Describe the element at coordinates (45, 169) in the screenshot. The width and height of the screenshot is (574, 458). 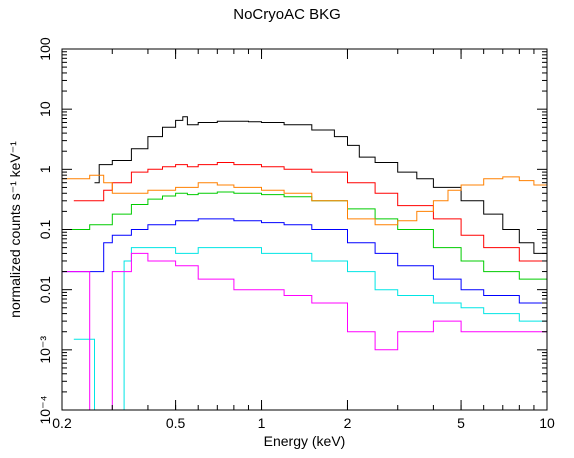
I see `y-tick-label: 1` at that location.